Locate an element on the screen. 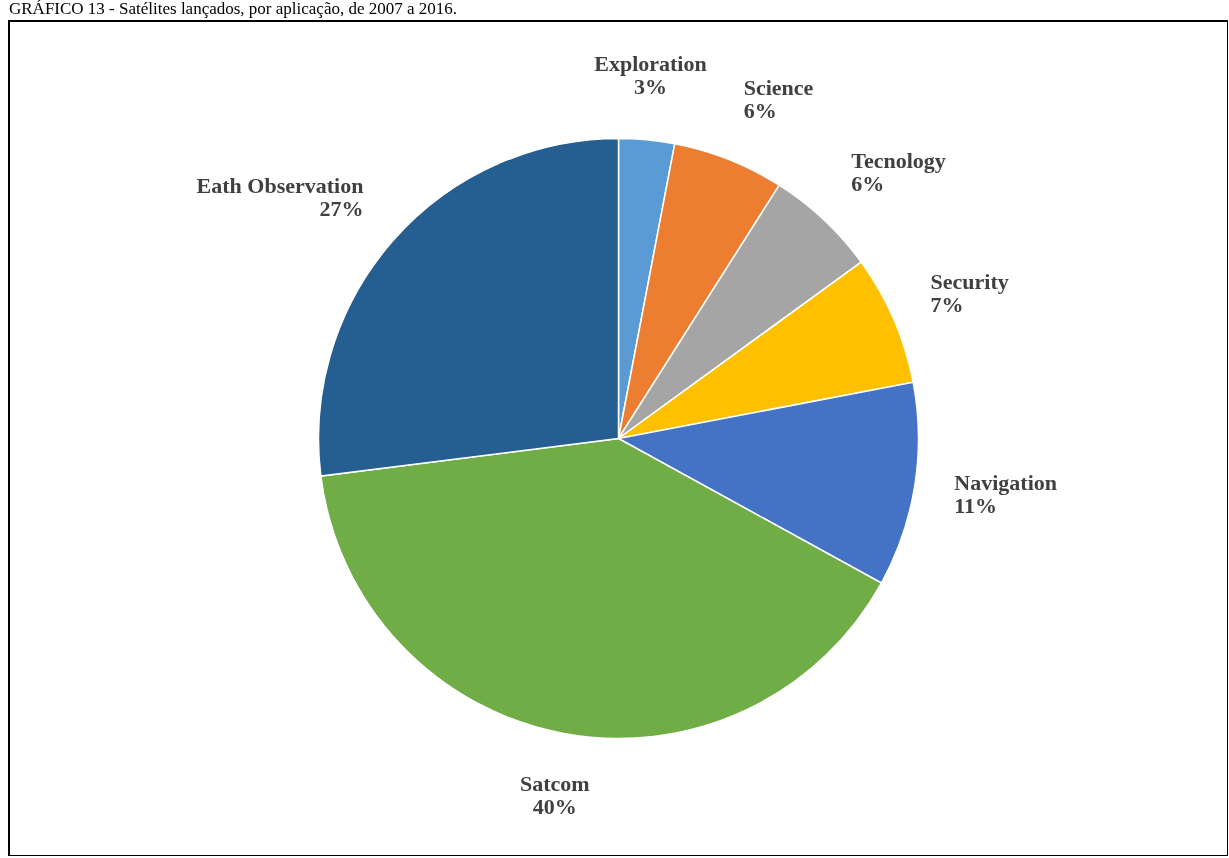  data-label: 7% is located at coordinates (947, 304).